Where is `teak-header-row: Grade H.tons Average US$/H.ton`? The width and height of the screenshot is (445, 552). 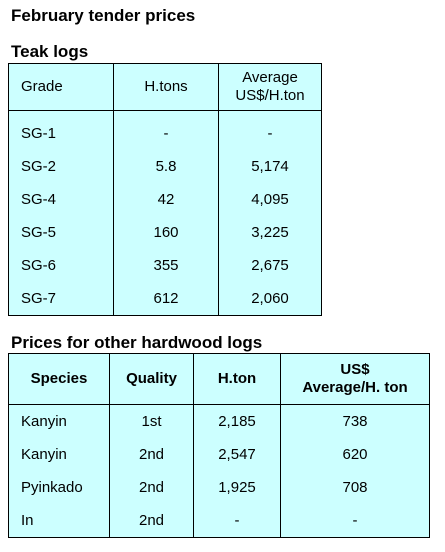 teak-header-row: Grade H.tons Average US$/H.ton is located at coordinates (165, 87).